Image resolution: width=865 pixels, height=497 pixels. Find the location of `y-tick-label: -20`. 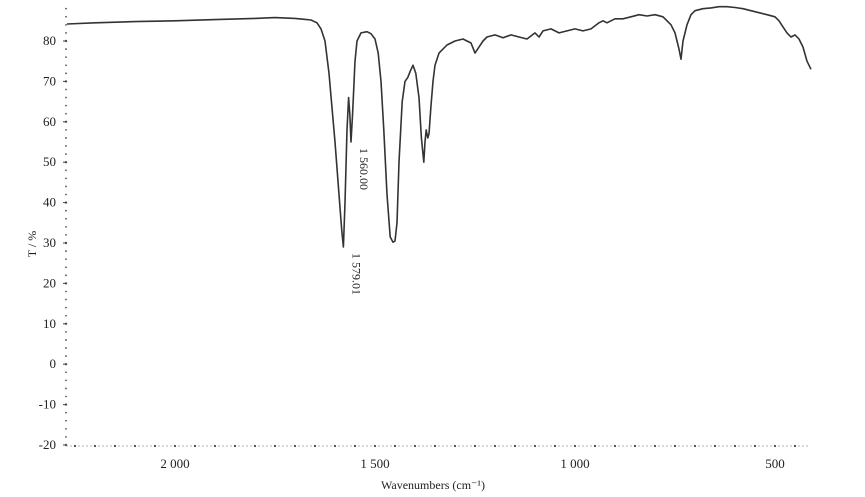

y-tick-label: -20 is located at coordinates (47, 444).